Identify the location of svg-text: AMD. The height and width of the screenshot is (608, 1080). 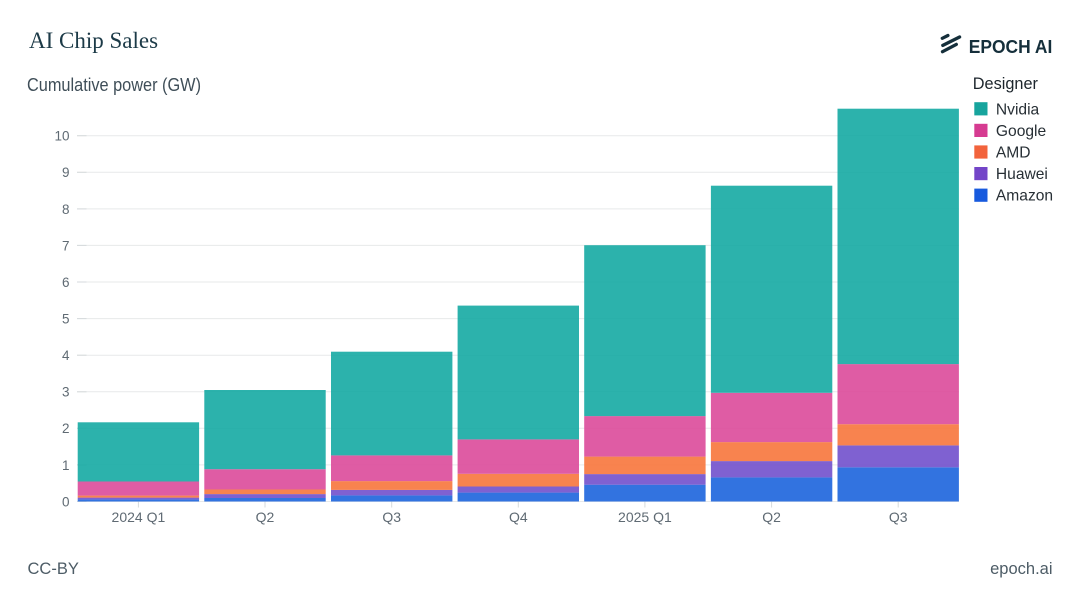
(1013, 153).